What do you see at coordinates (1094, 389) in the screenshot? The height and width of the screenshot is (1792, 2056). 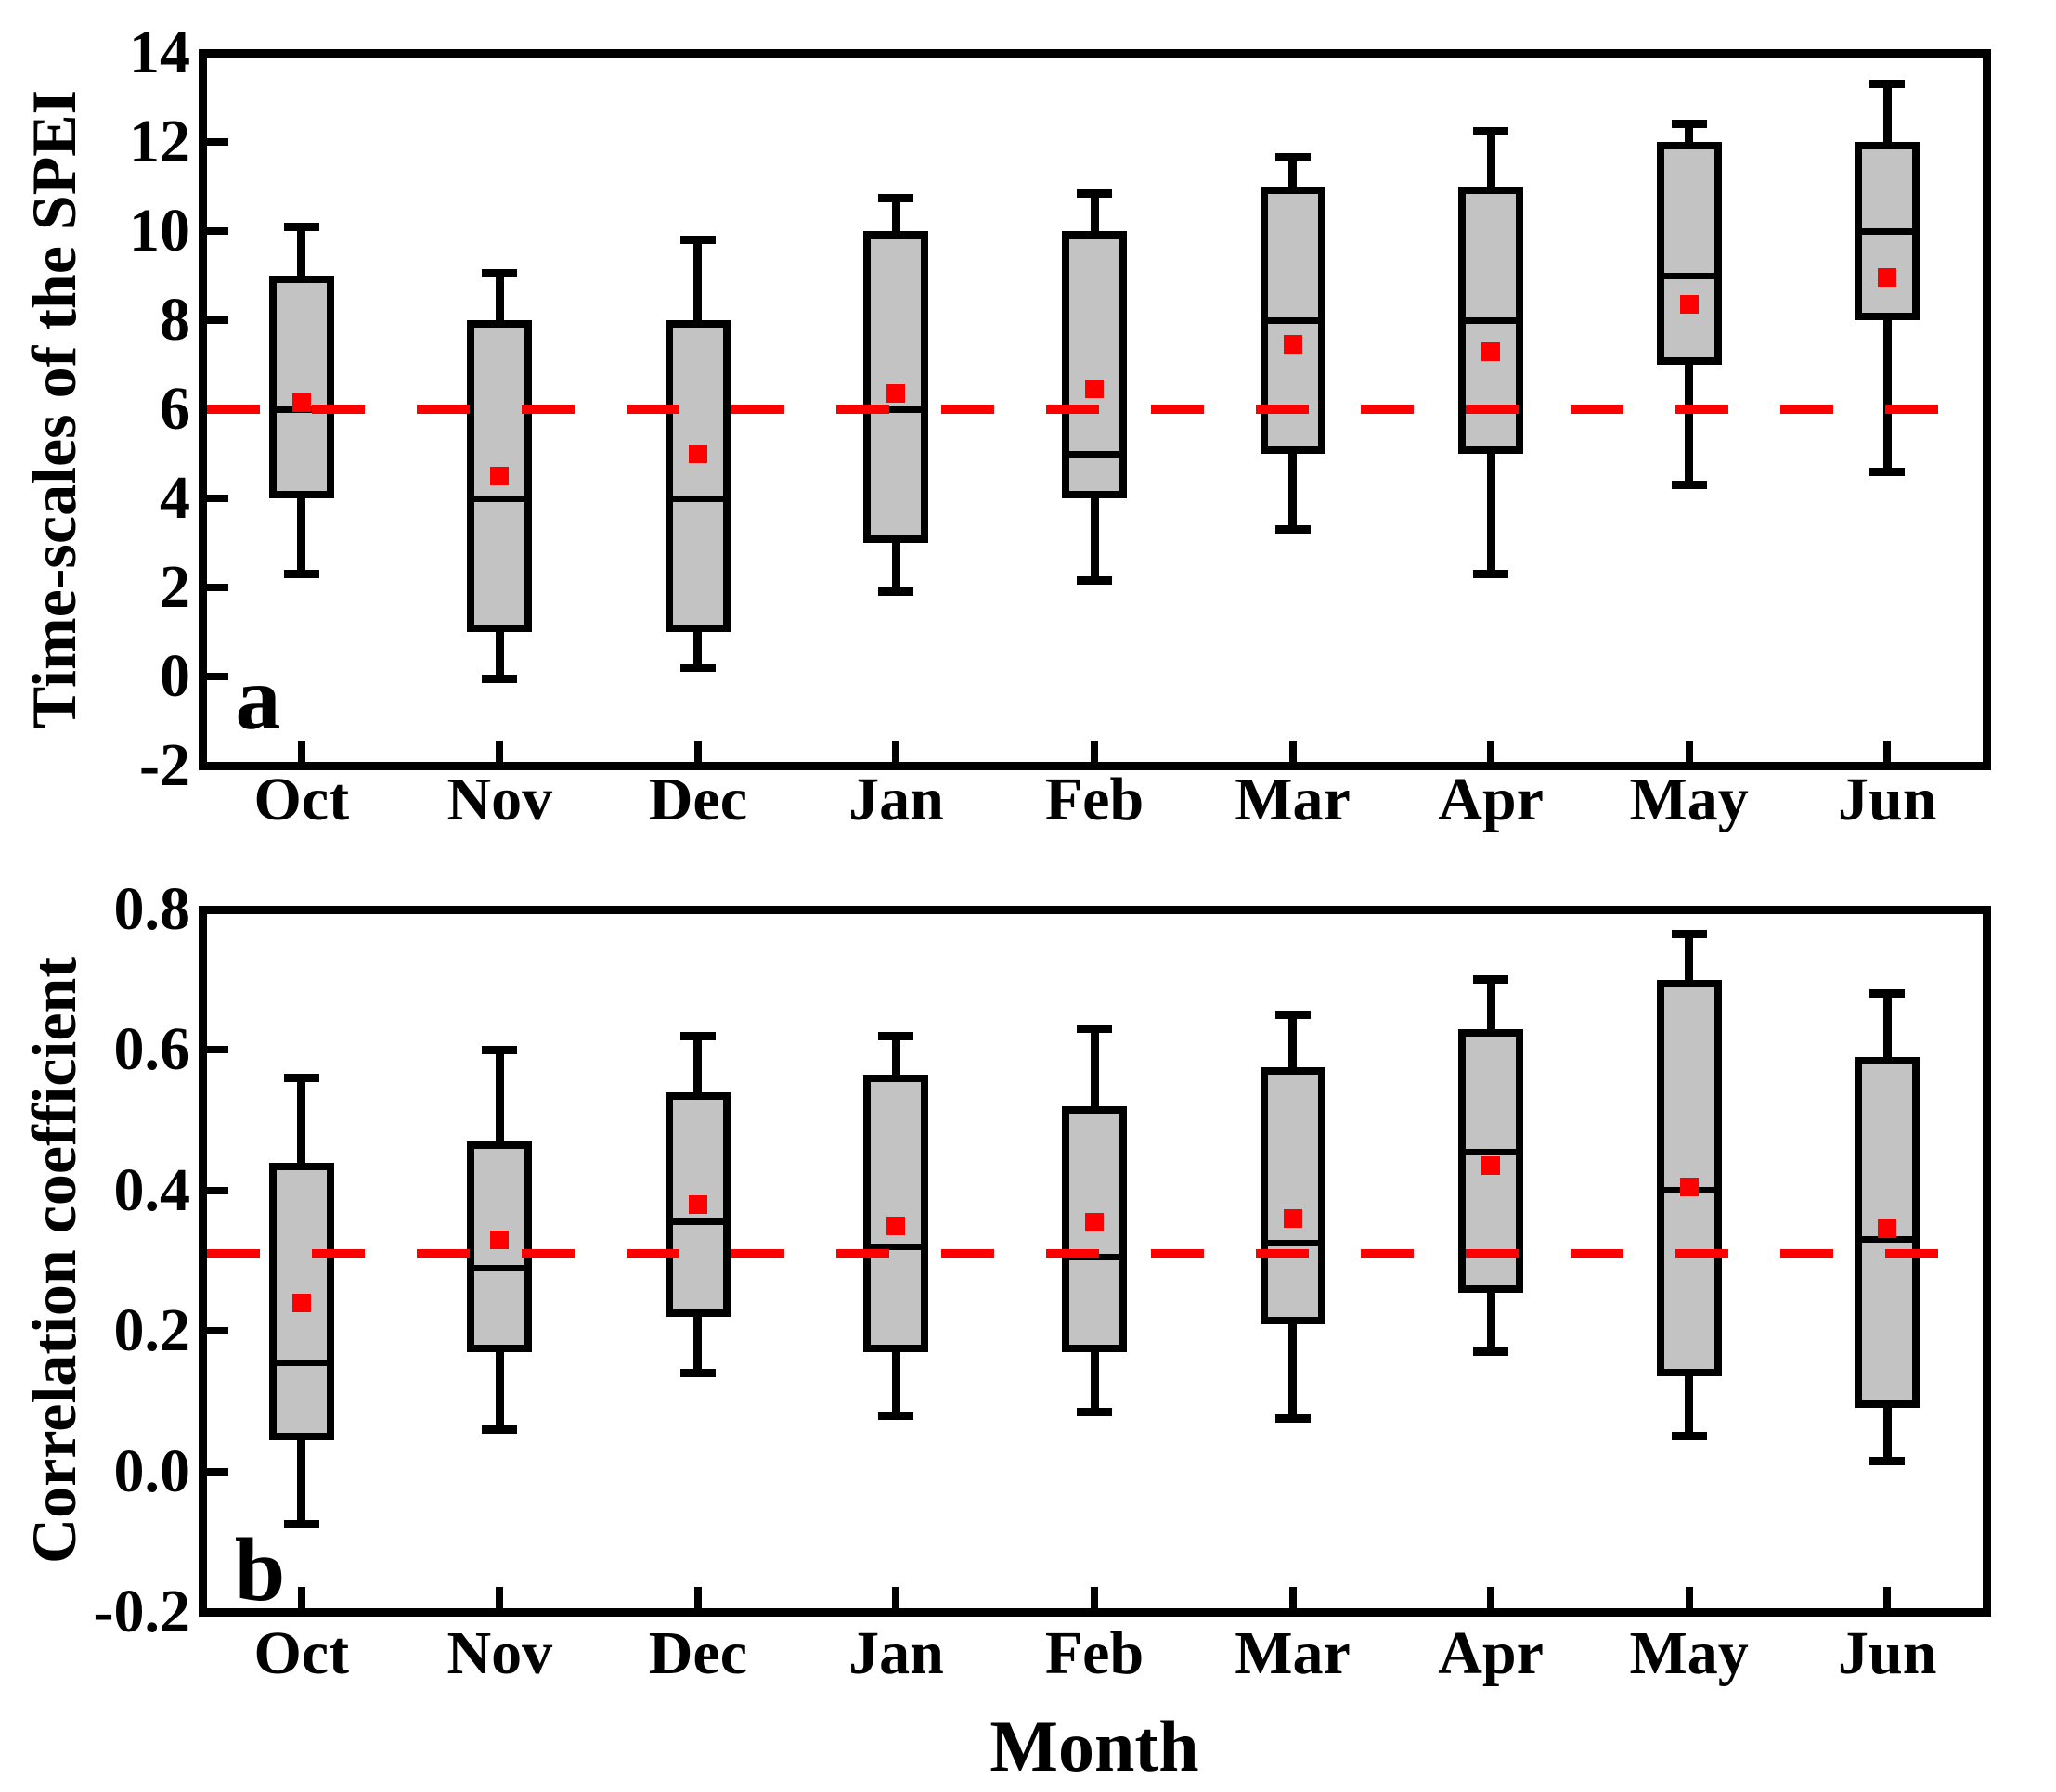 I see `mean-marker-feb-a` at bounding box center [1094, 389].